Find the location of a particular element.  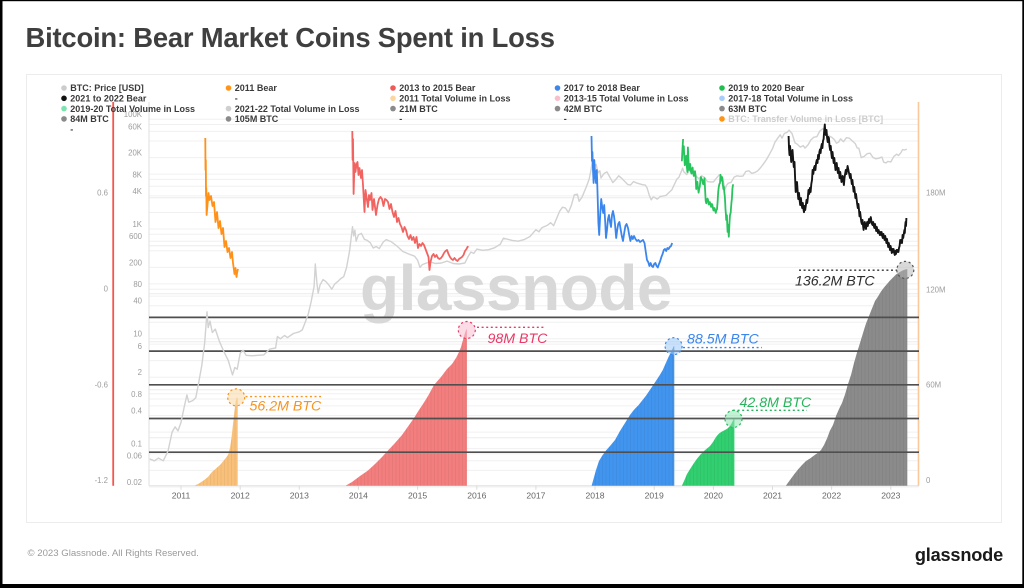

svg-text: 2015 is located at coordinates (417, 496).